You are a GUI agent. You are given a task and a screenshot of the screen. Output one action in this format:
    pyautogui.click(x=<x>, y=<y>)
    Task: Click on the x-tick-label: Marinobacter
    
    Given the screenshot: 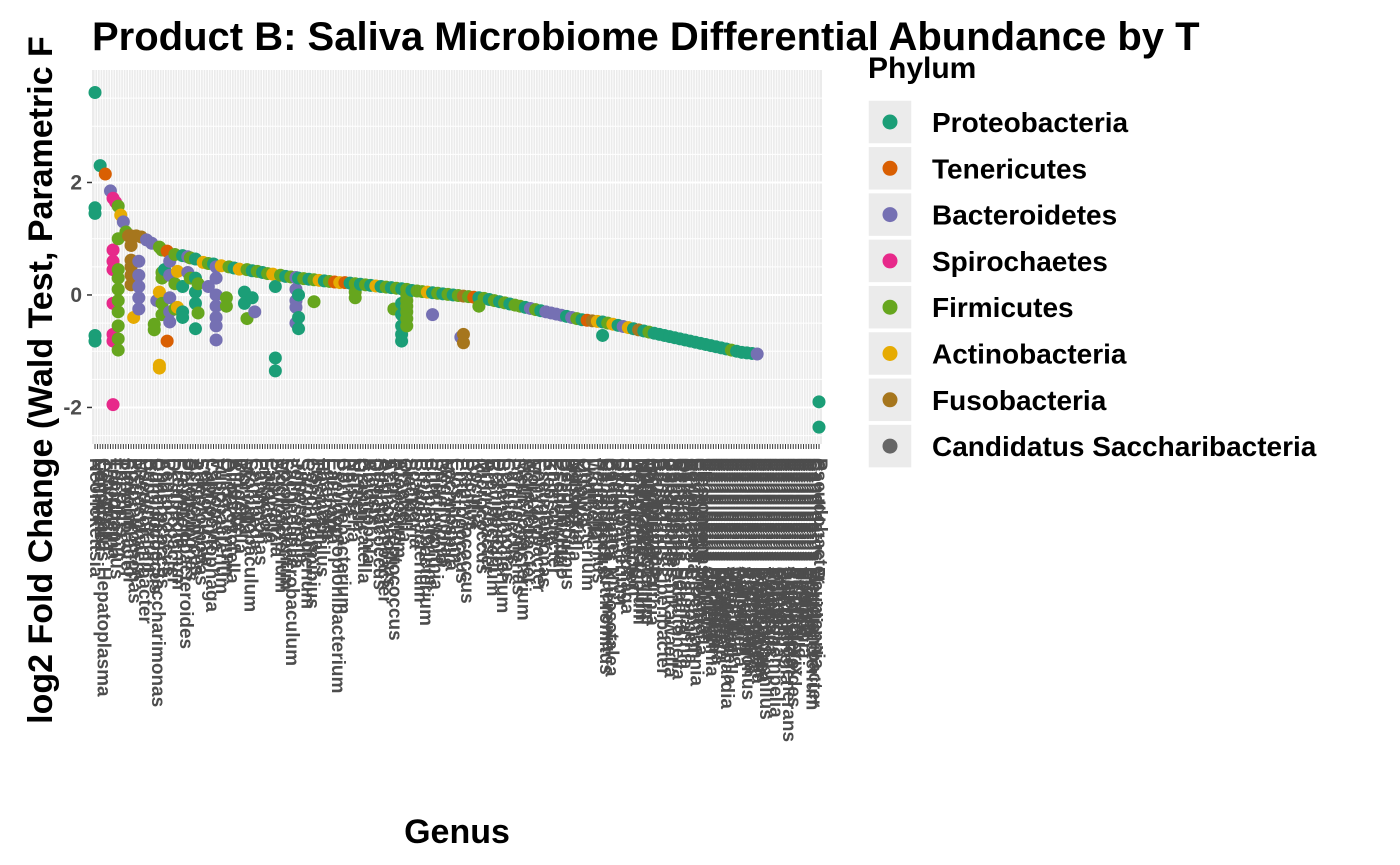 What is the action you would take?
    pyautogui.click(x=649, y=518)
    